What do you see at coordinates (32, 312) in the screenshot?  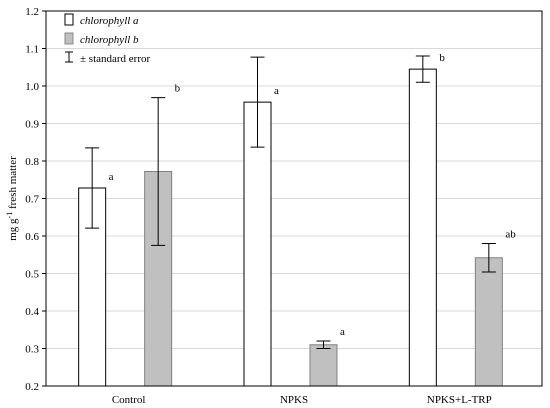 I see `y-tick-label: 0.4` at bounding box center [32, 312].